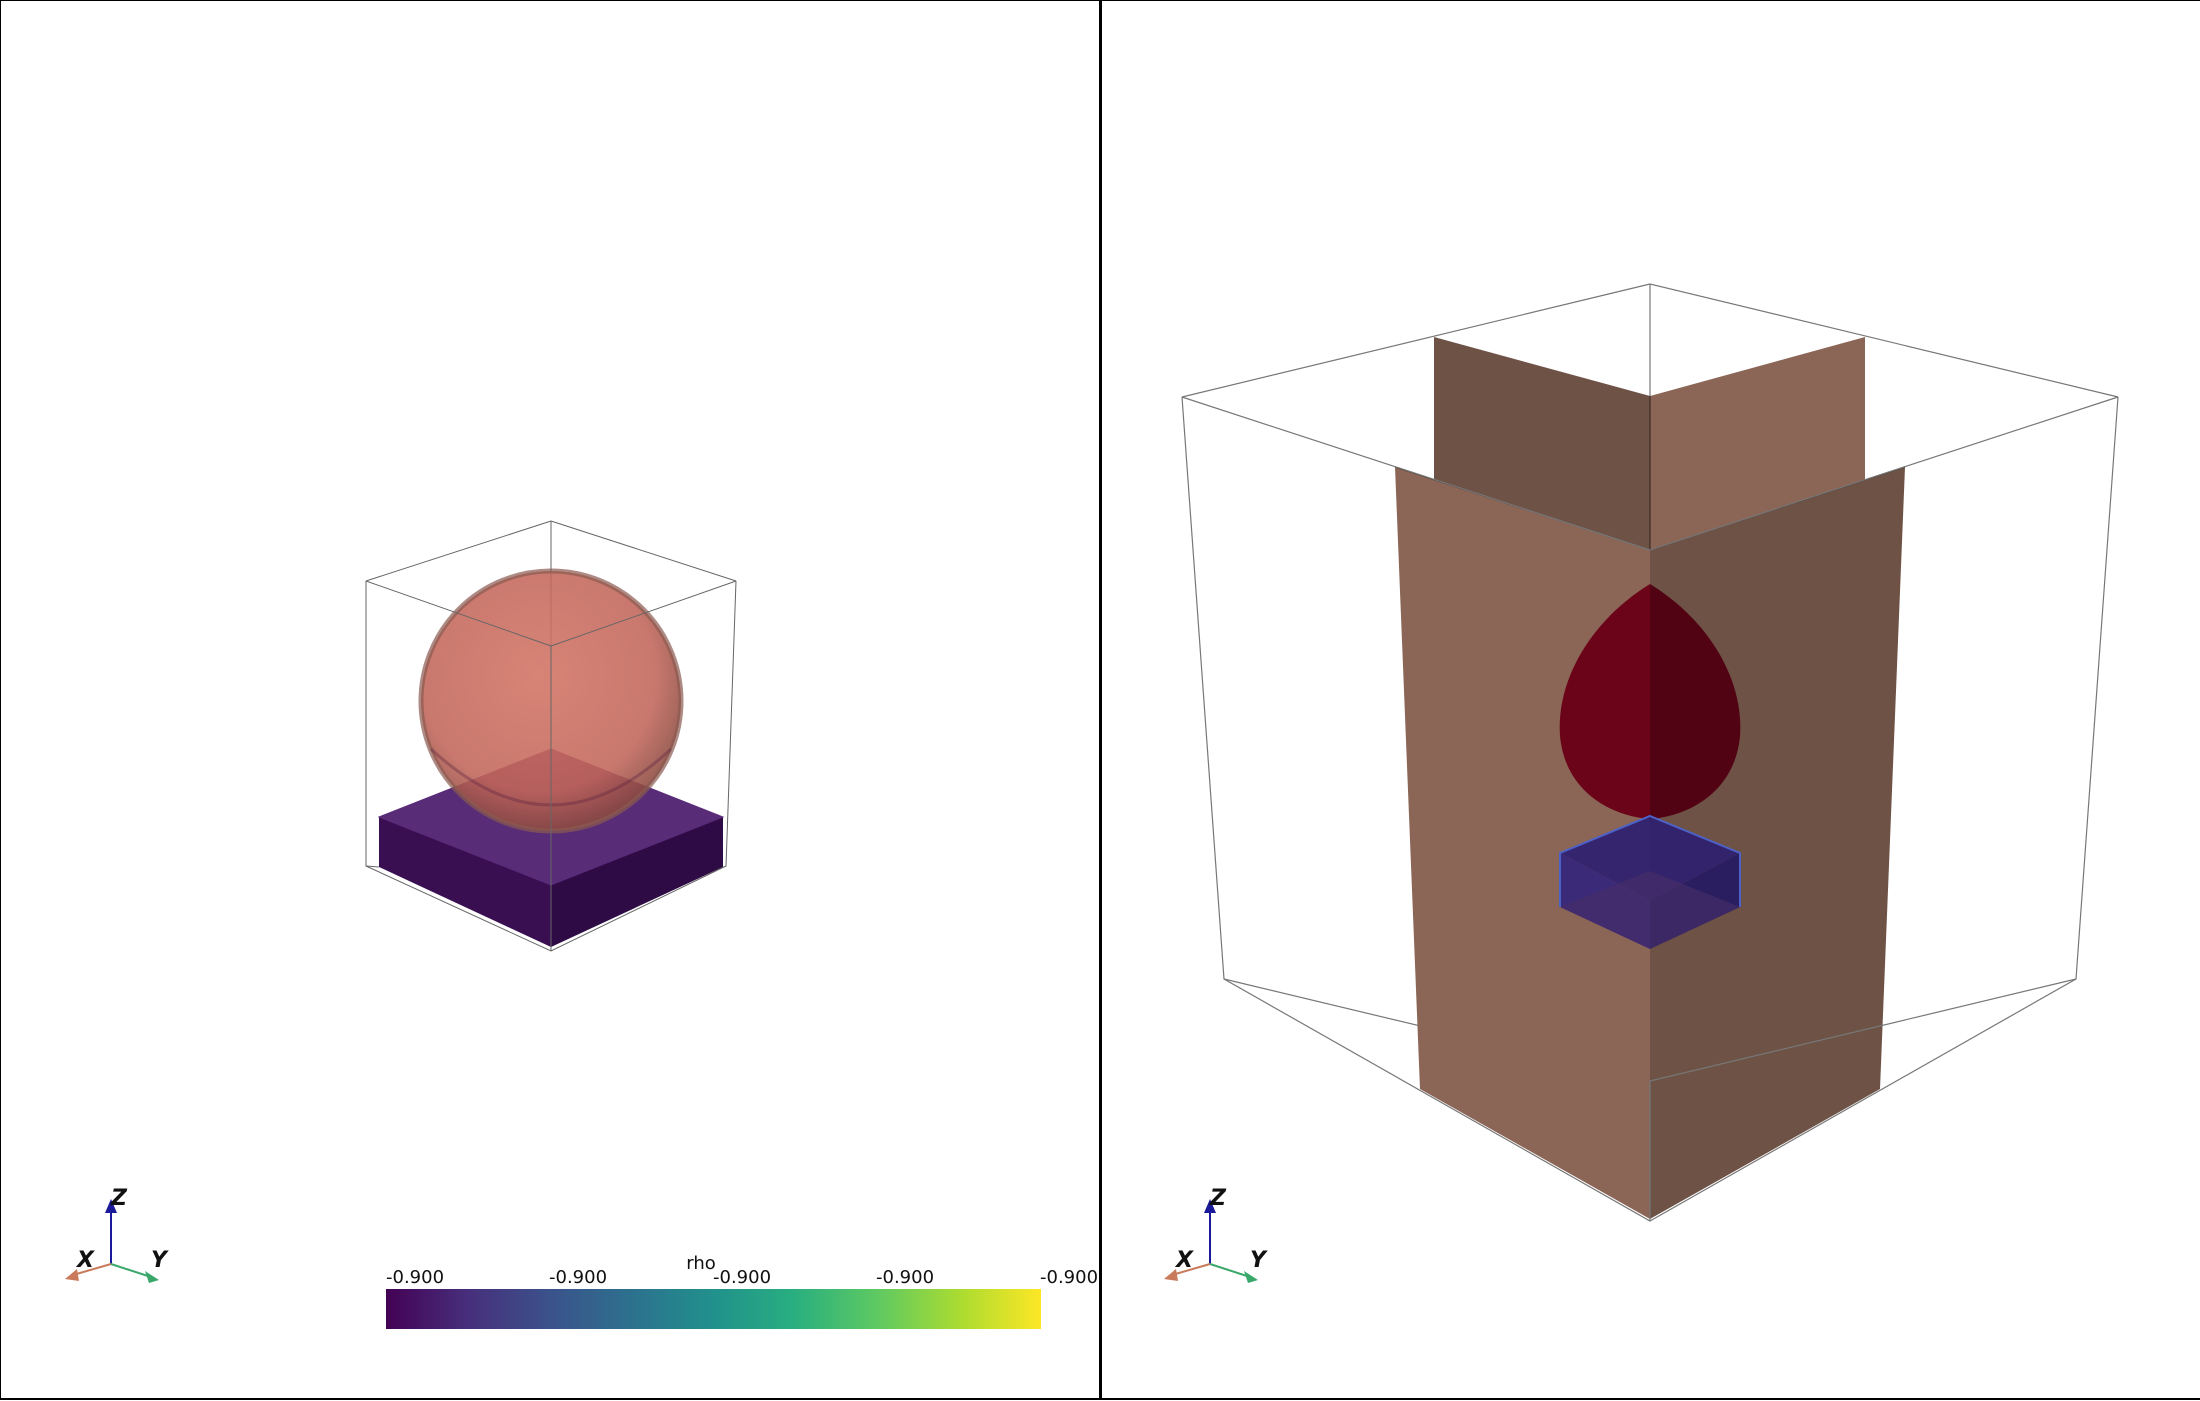  Describe the element at coordinates (905, 1277) in the screenshot. I see `colorbar-tick-3: -0.900` at that location.